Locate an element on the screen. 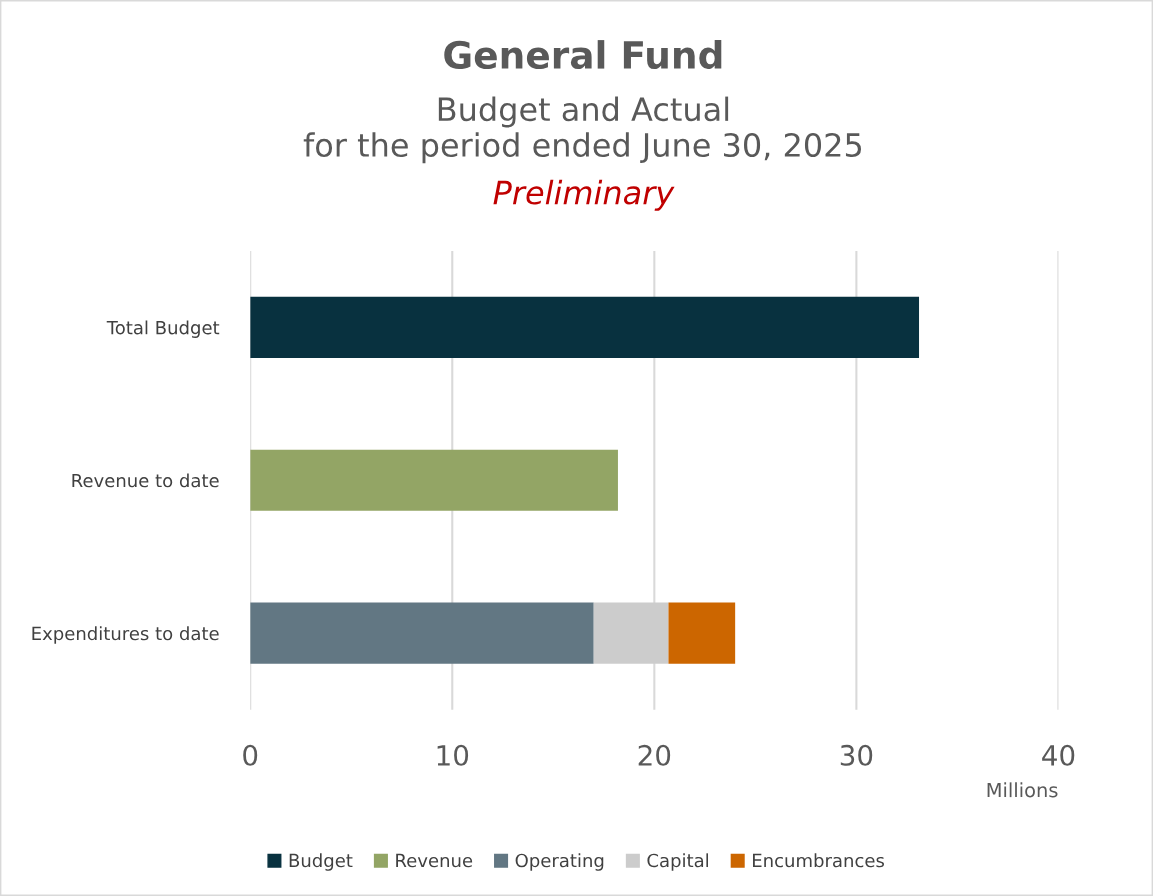 The image size is (1153, 896). text: Preliminary is located at coordinates (584, 195).